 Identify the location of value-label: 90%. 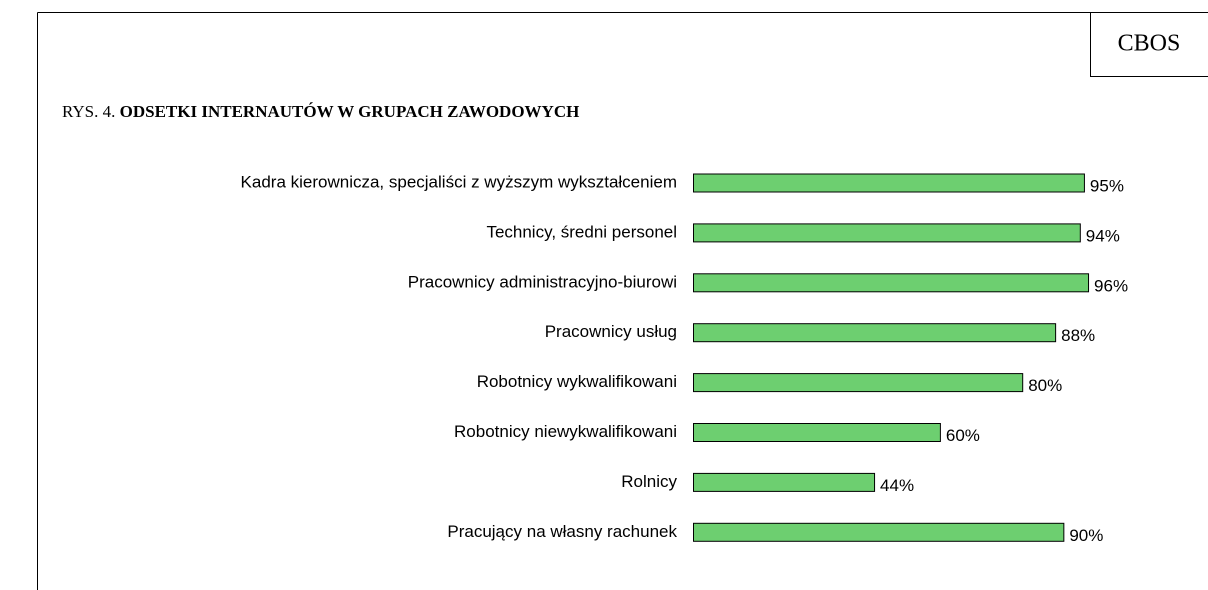
(1086, 535).